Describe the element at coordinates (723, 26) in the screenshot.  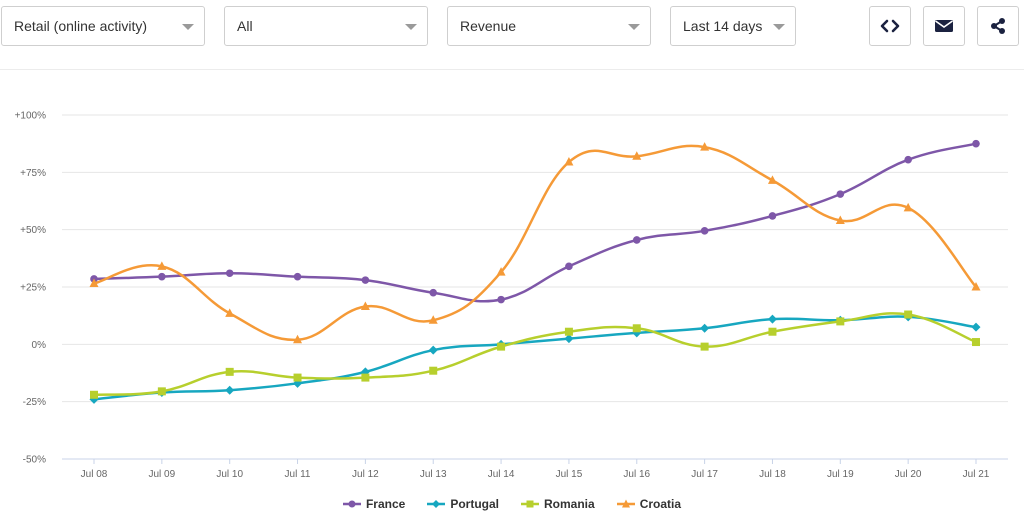
I see `period-select-value: Last 14 days` at that location.